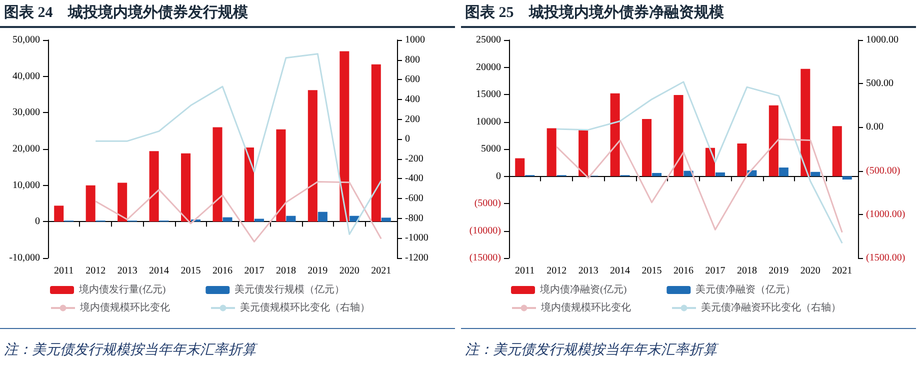  I want to click on y2-tick-label: 0.00, so click(875, 127).